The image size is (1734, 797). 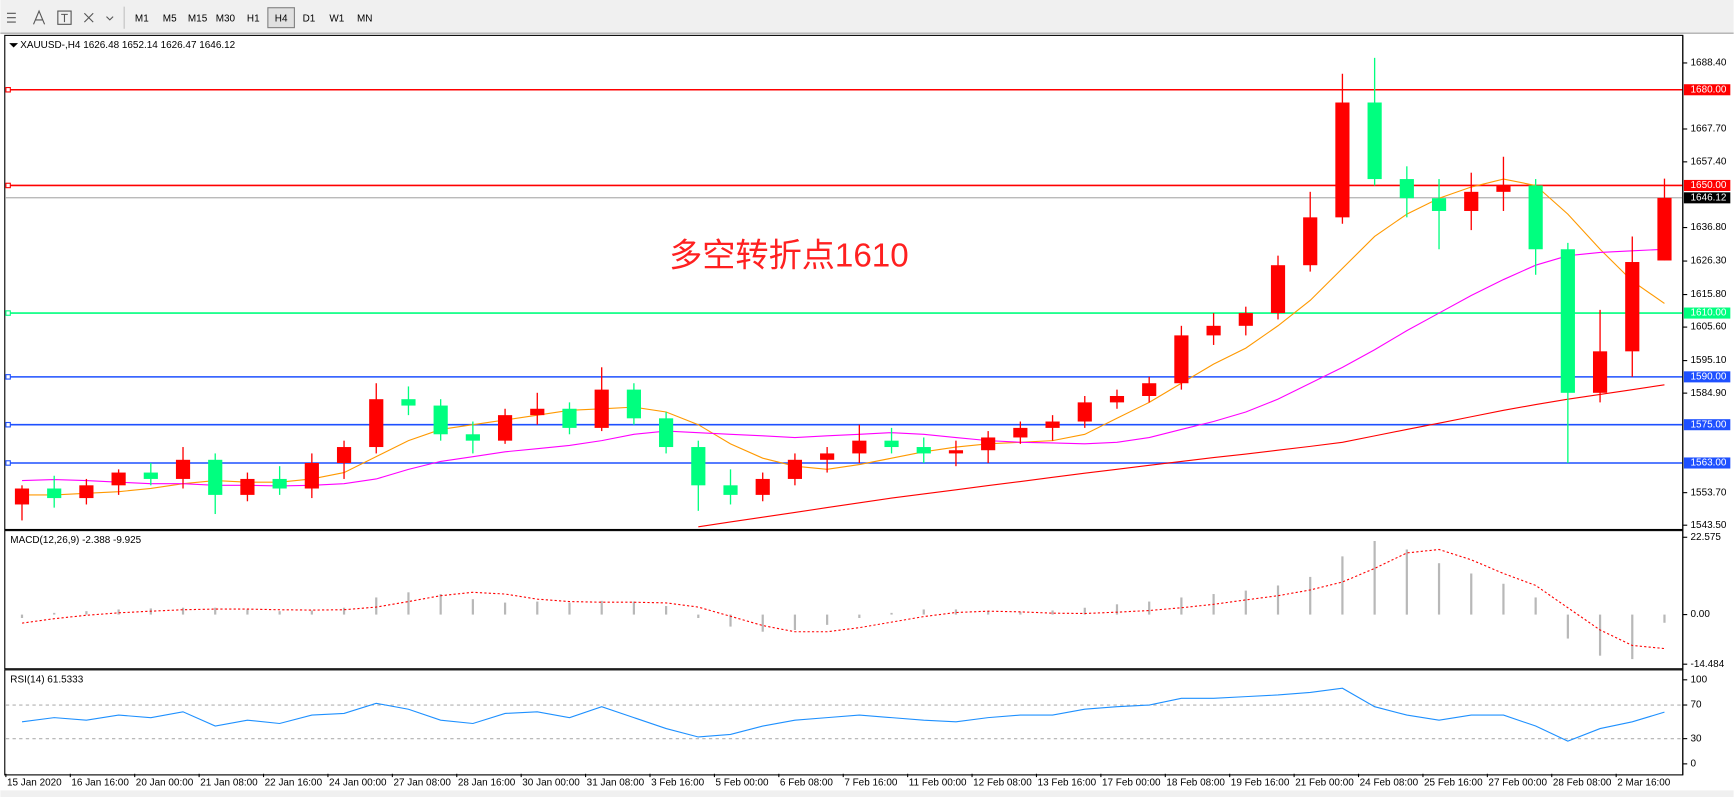 What do you see at coordinates (39, 17) in the screenshot?
I see `text-icon` at bounding box center [39, 17].